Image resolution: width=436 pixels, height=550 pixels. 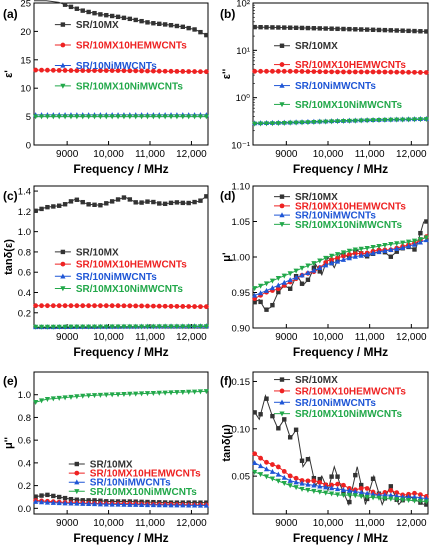 I want to click on y-tick-label: 10⁻¹, so click(x=240, y=146).